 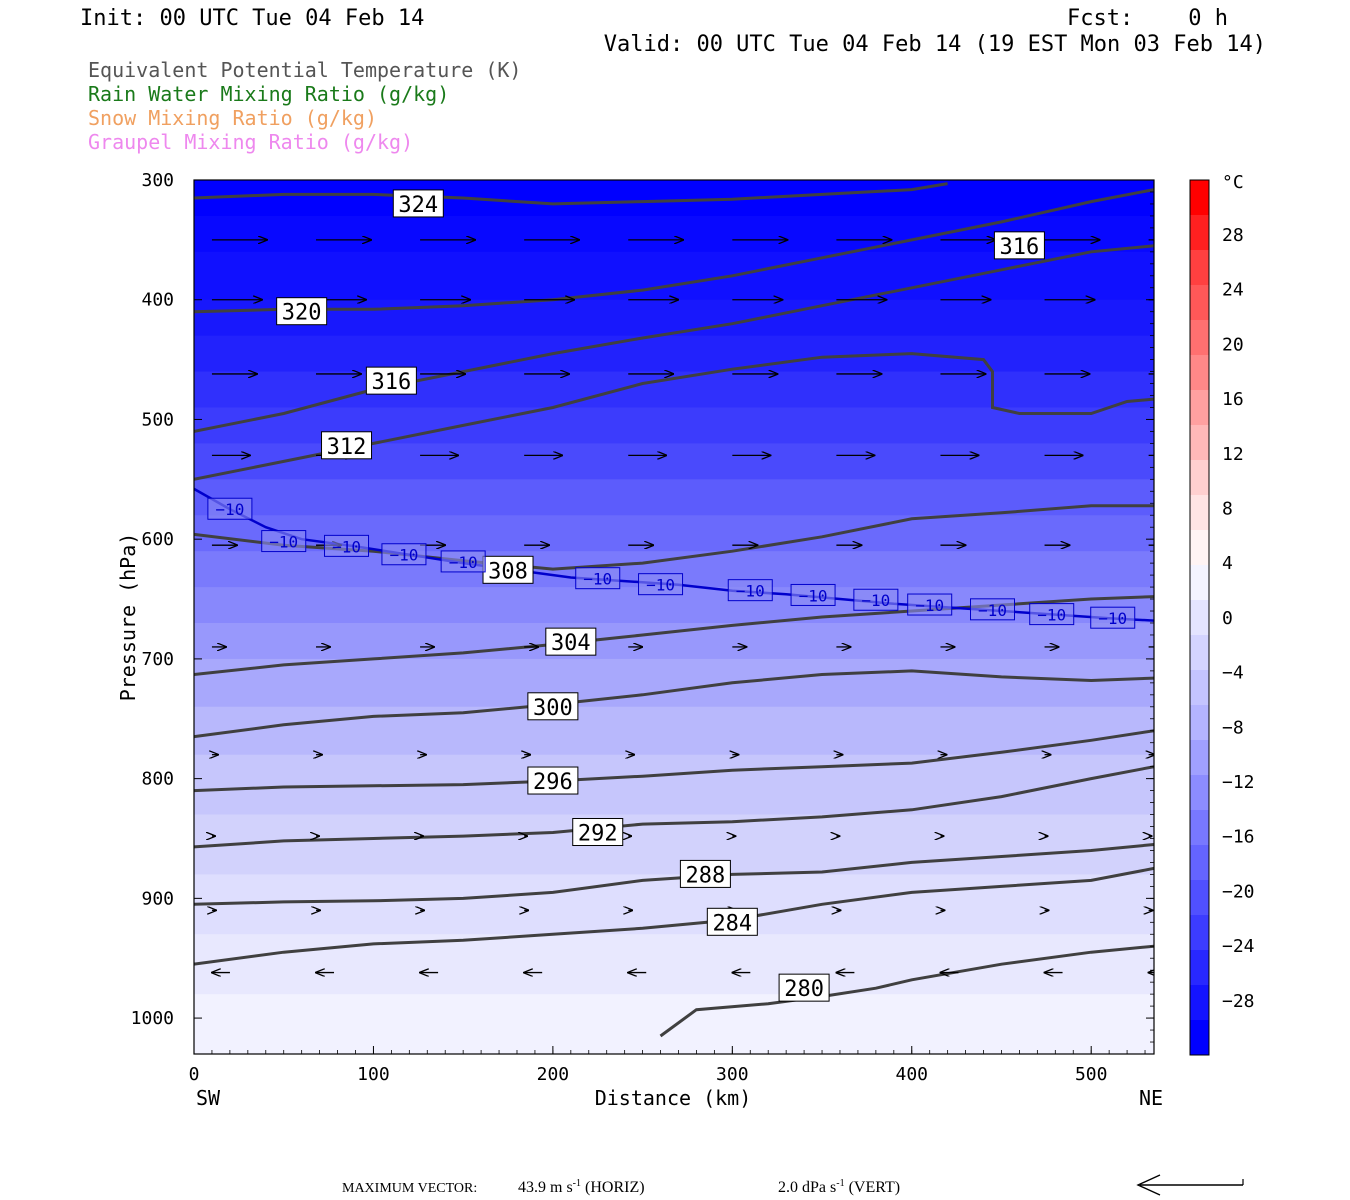 What do you see at coordinates (1208, 18) in the screenshot?
I see `forecast-hour: 0 h` at bounding box center [1208, 18].